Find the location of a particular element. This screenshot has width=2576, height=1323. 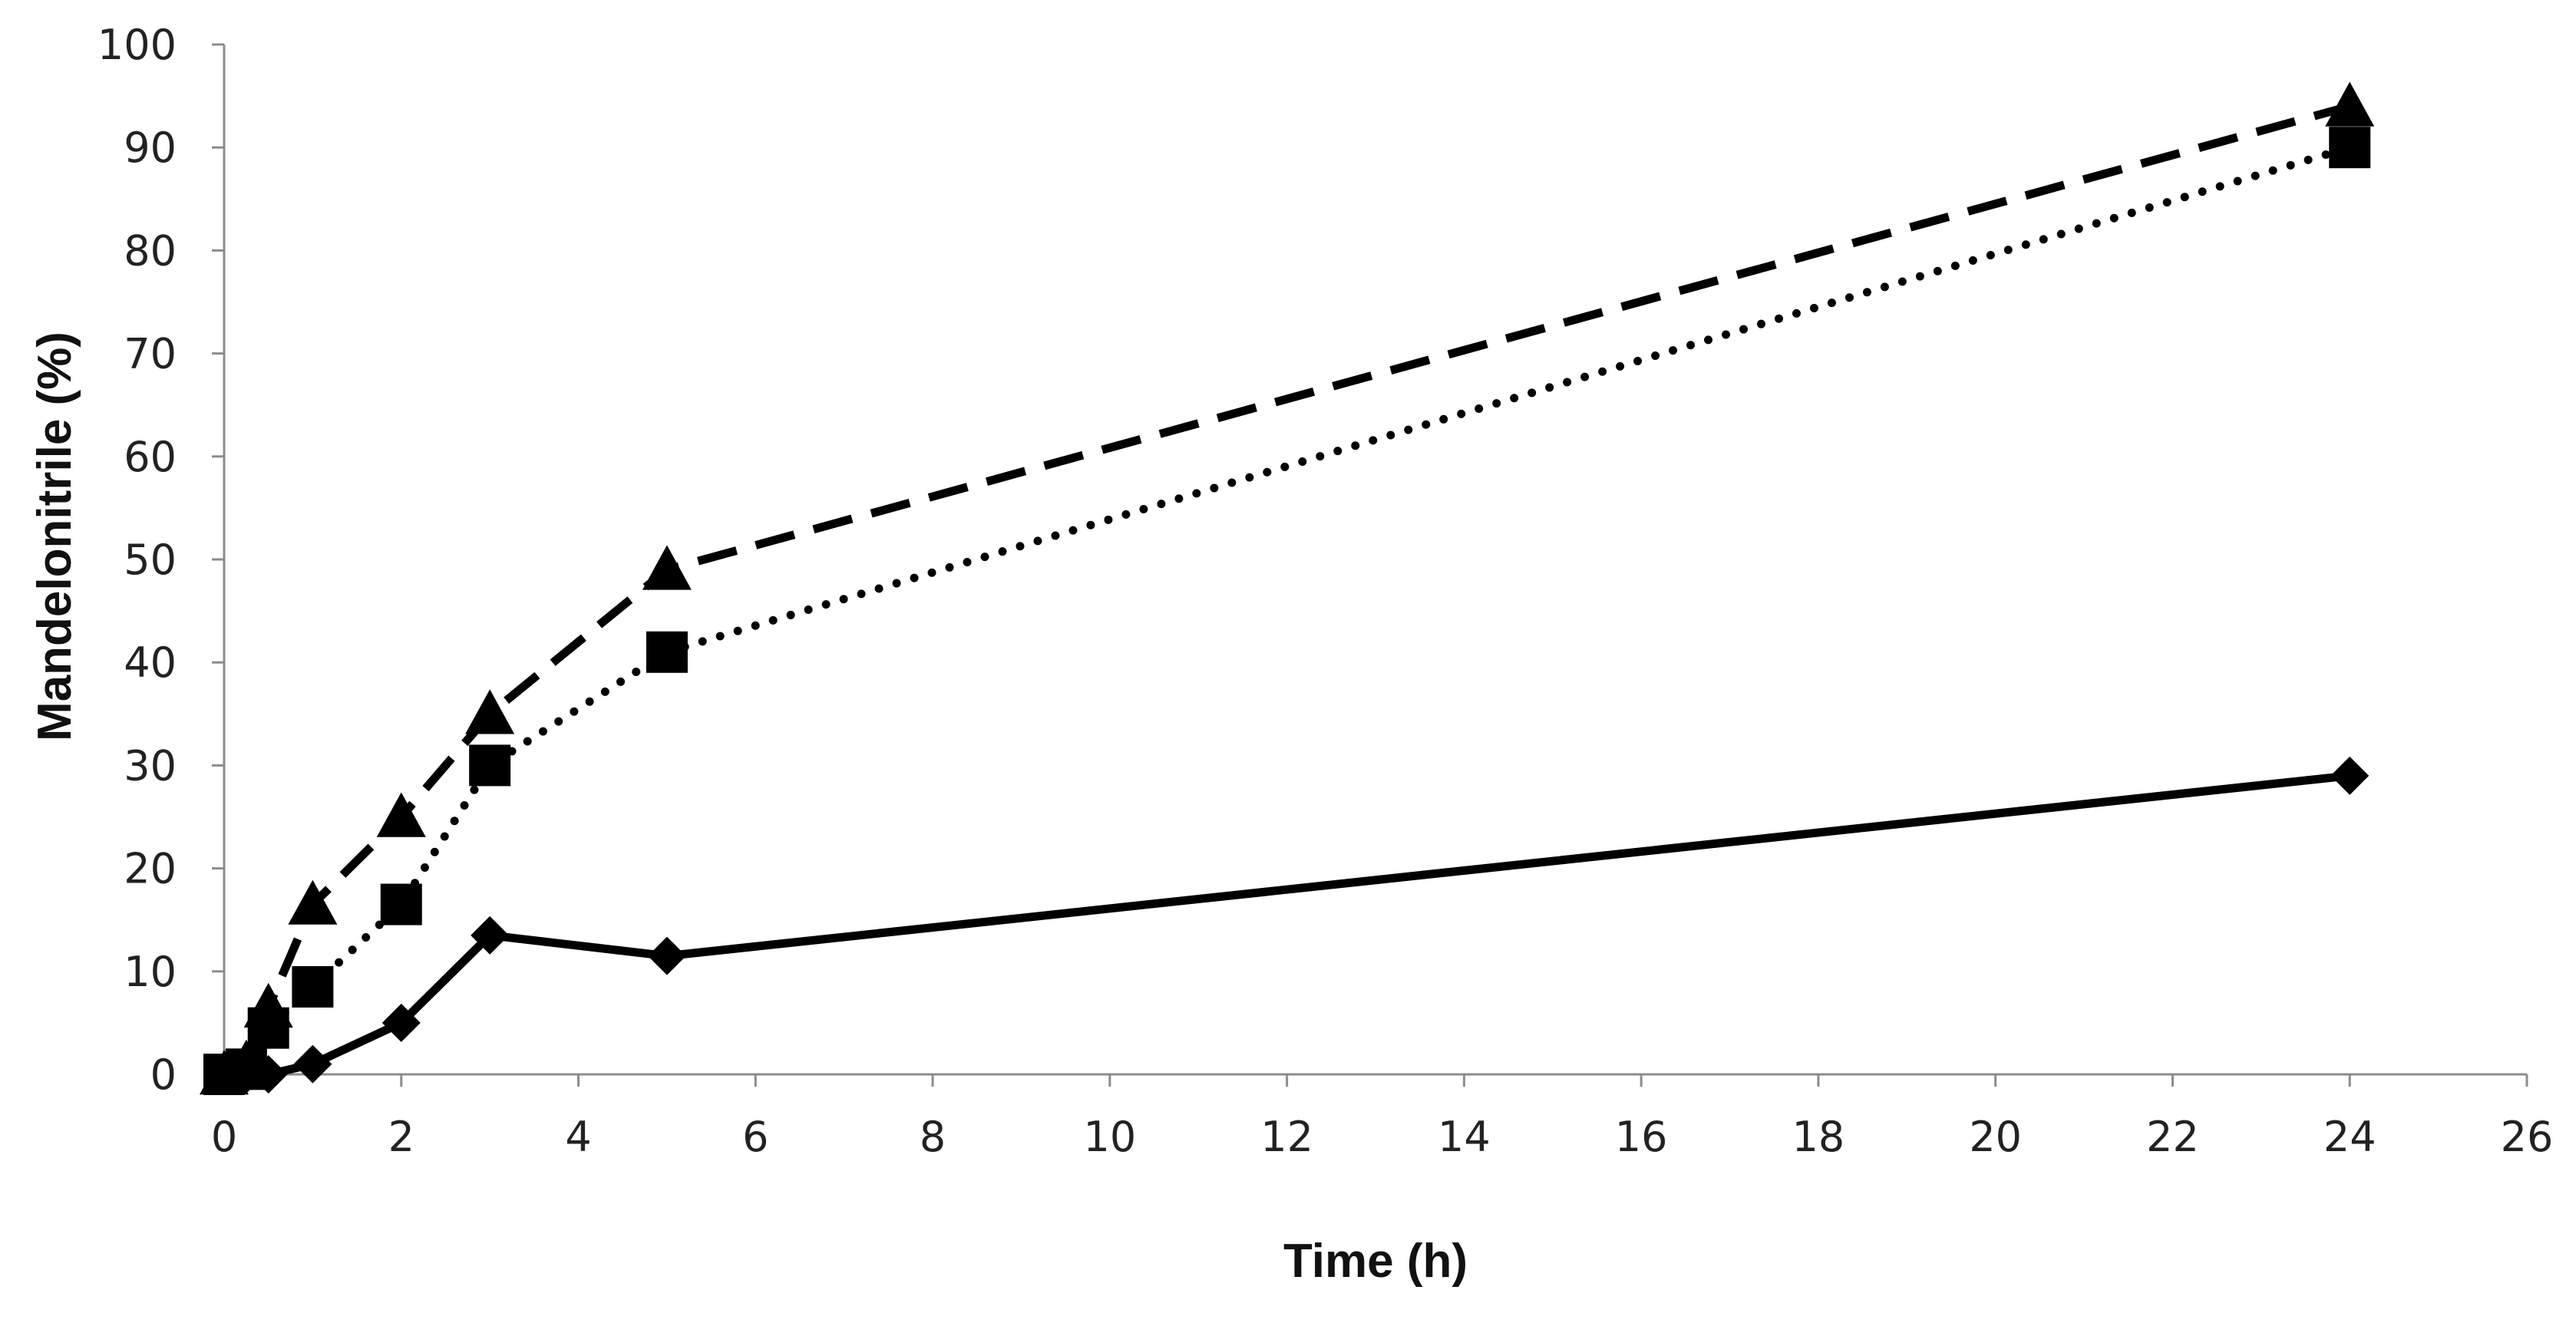

x-tick-label: 4 is located at coordinates (578, 1137).